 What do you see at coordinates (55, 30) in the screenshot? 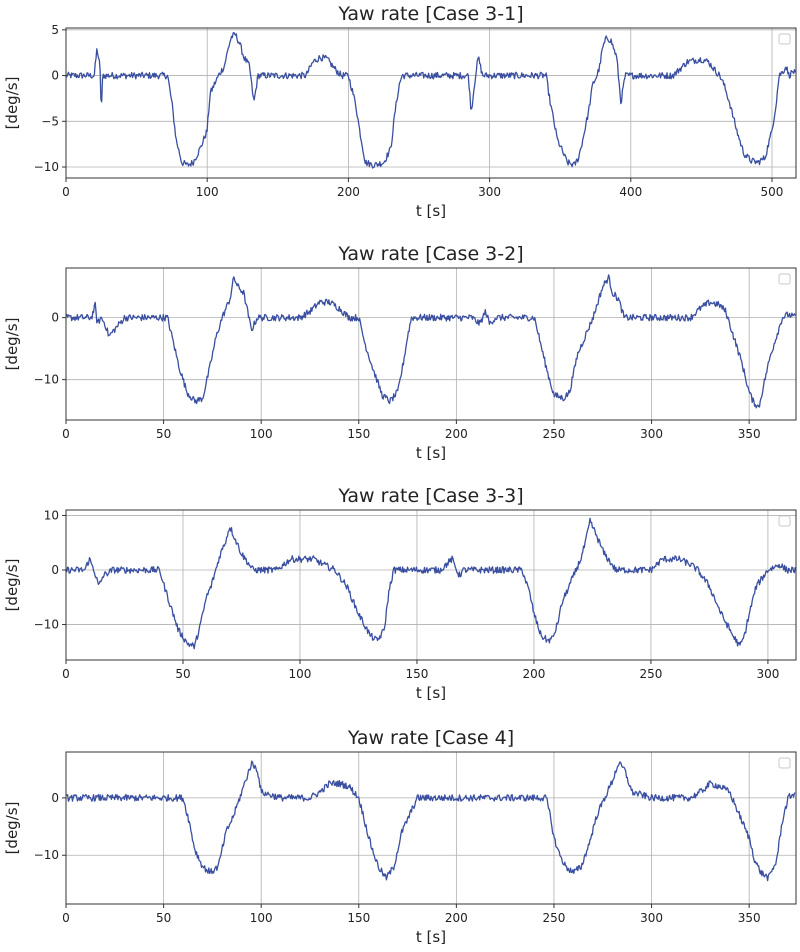
I see `y-tick-label: 5` at bounding box center [55, 30].